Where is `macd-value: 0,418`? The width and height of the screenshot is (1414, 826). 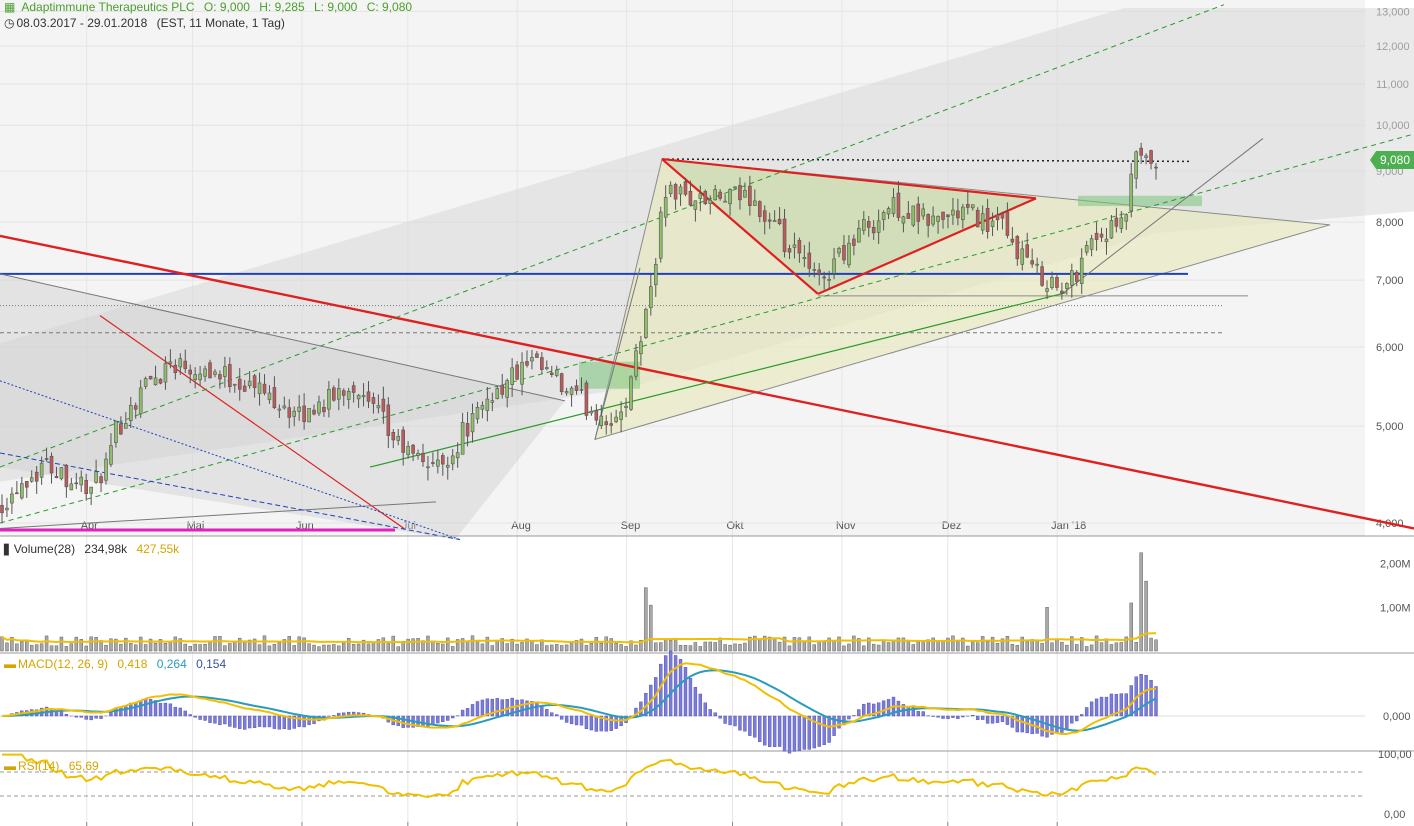
macd-value: 0,418 is located at coordinates (132, 664).